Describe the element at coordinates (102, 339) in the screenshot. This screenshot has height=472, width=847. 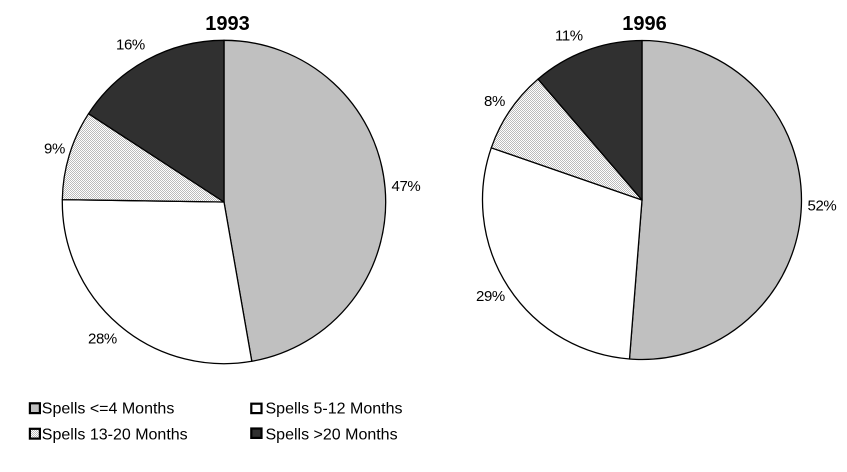
I see `svg-text: 28%` at that location.